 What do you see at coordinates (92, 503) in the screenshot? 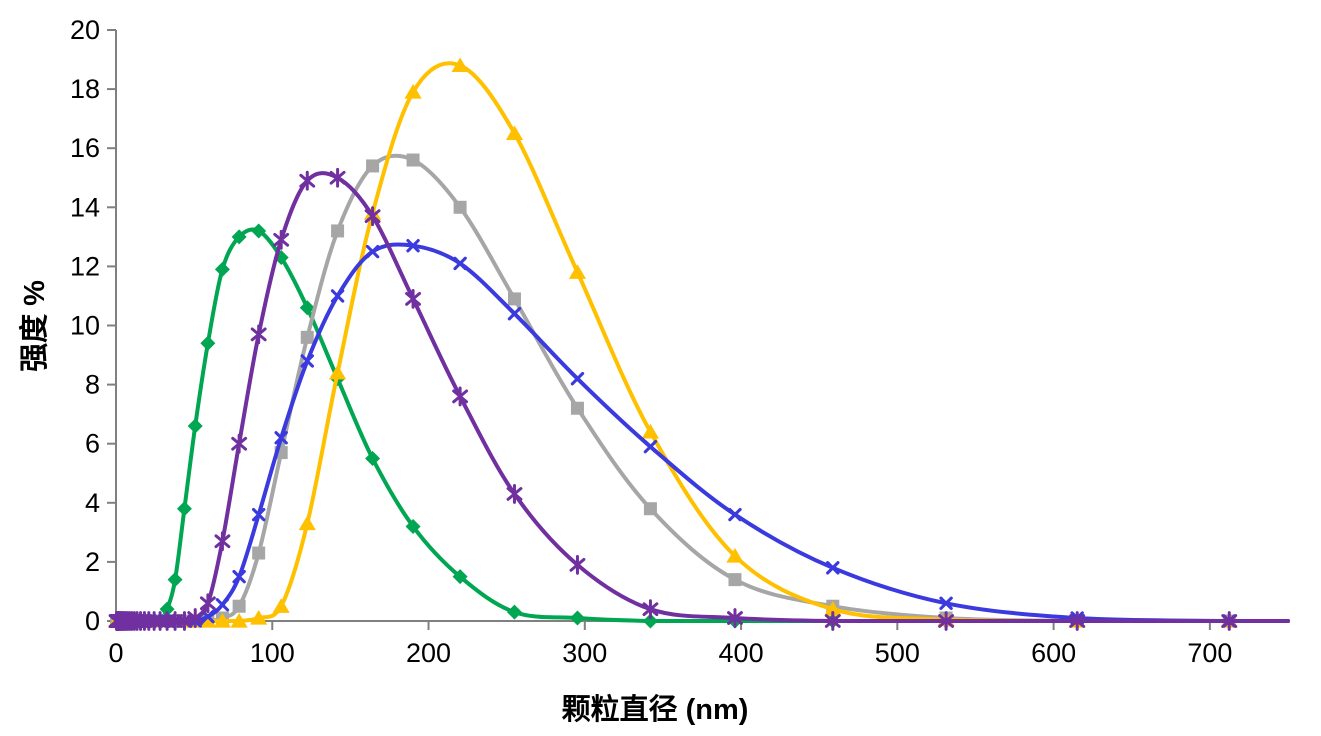
I see `y-axis-tick-label: 4` at bounding box center [92, 503].